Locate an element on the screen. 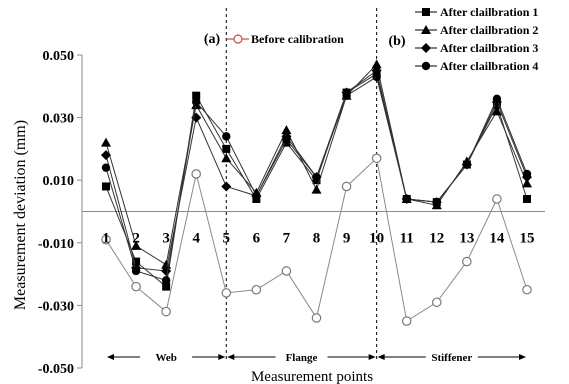 The height and width of the screenshot is (384, 569). x-tick-label: 12 is located at coordinates (436, 239).